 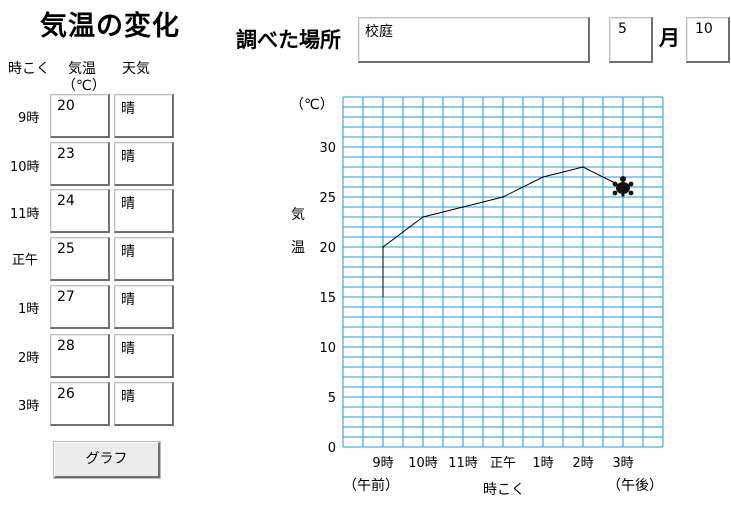 I want to click on weather-column-header: 天気, so click(x=136, y=69).